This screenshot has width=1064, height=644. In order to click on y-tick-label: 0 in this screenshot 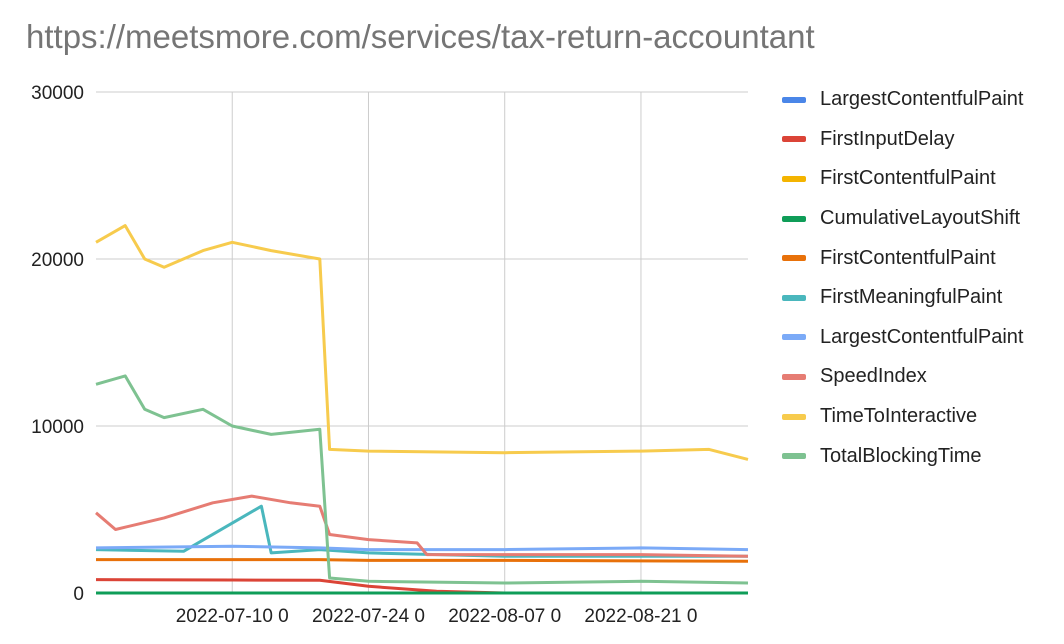, I will do `click(78, 594)`.